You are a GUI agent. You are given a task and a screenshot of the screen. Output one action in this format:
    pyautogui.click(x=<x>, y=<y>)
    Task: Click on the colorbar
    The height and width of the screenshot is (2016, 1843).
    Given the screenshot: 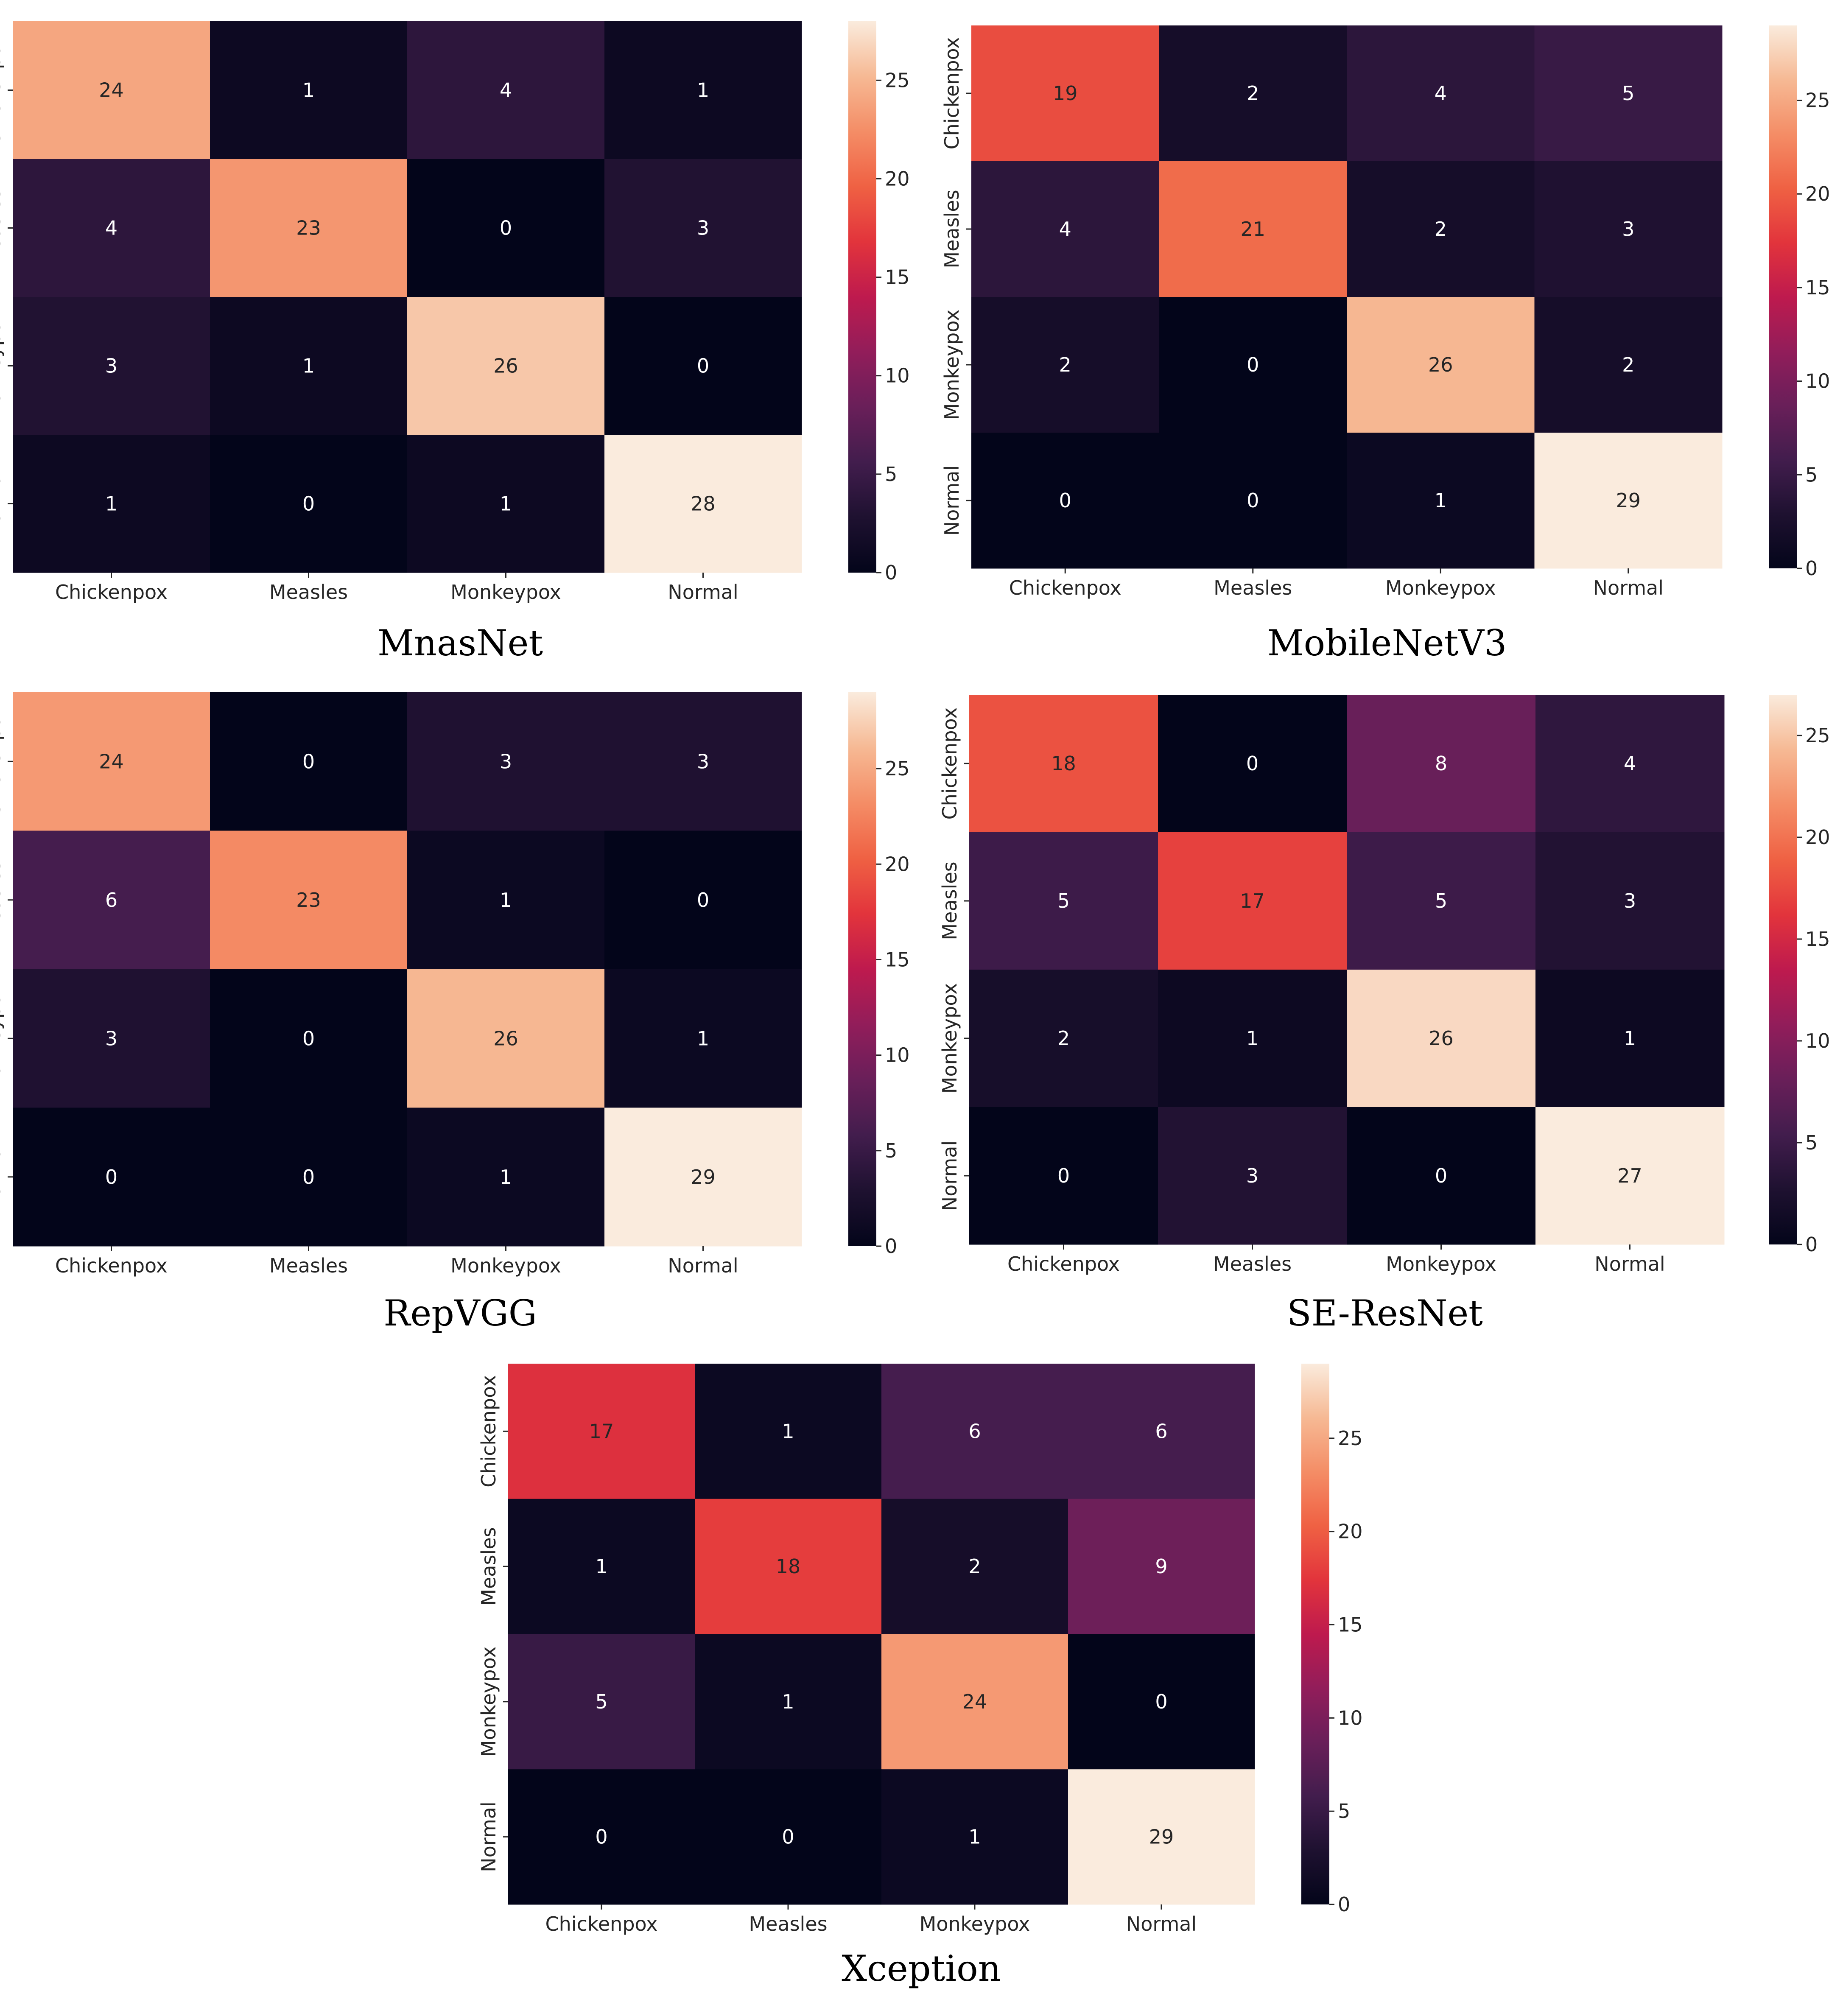 What is the action you would take?
    pyautogui.click(x=862, y=969)
    